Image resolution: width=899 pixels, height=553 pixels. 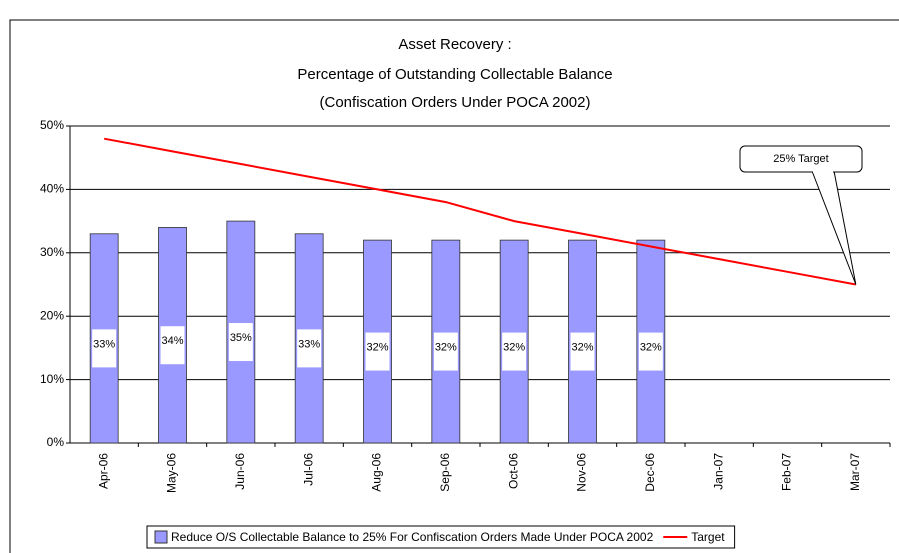 What do you see at coordinates (56, 442) in the screenshot?
I see `y-tick-label: 0%` at bounding box center [56, 442].